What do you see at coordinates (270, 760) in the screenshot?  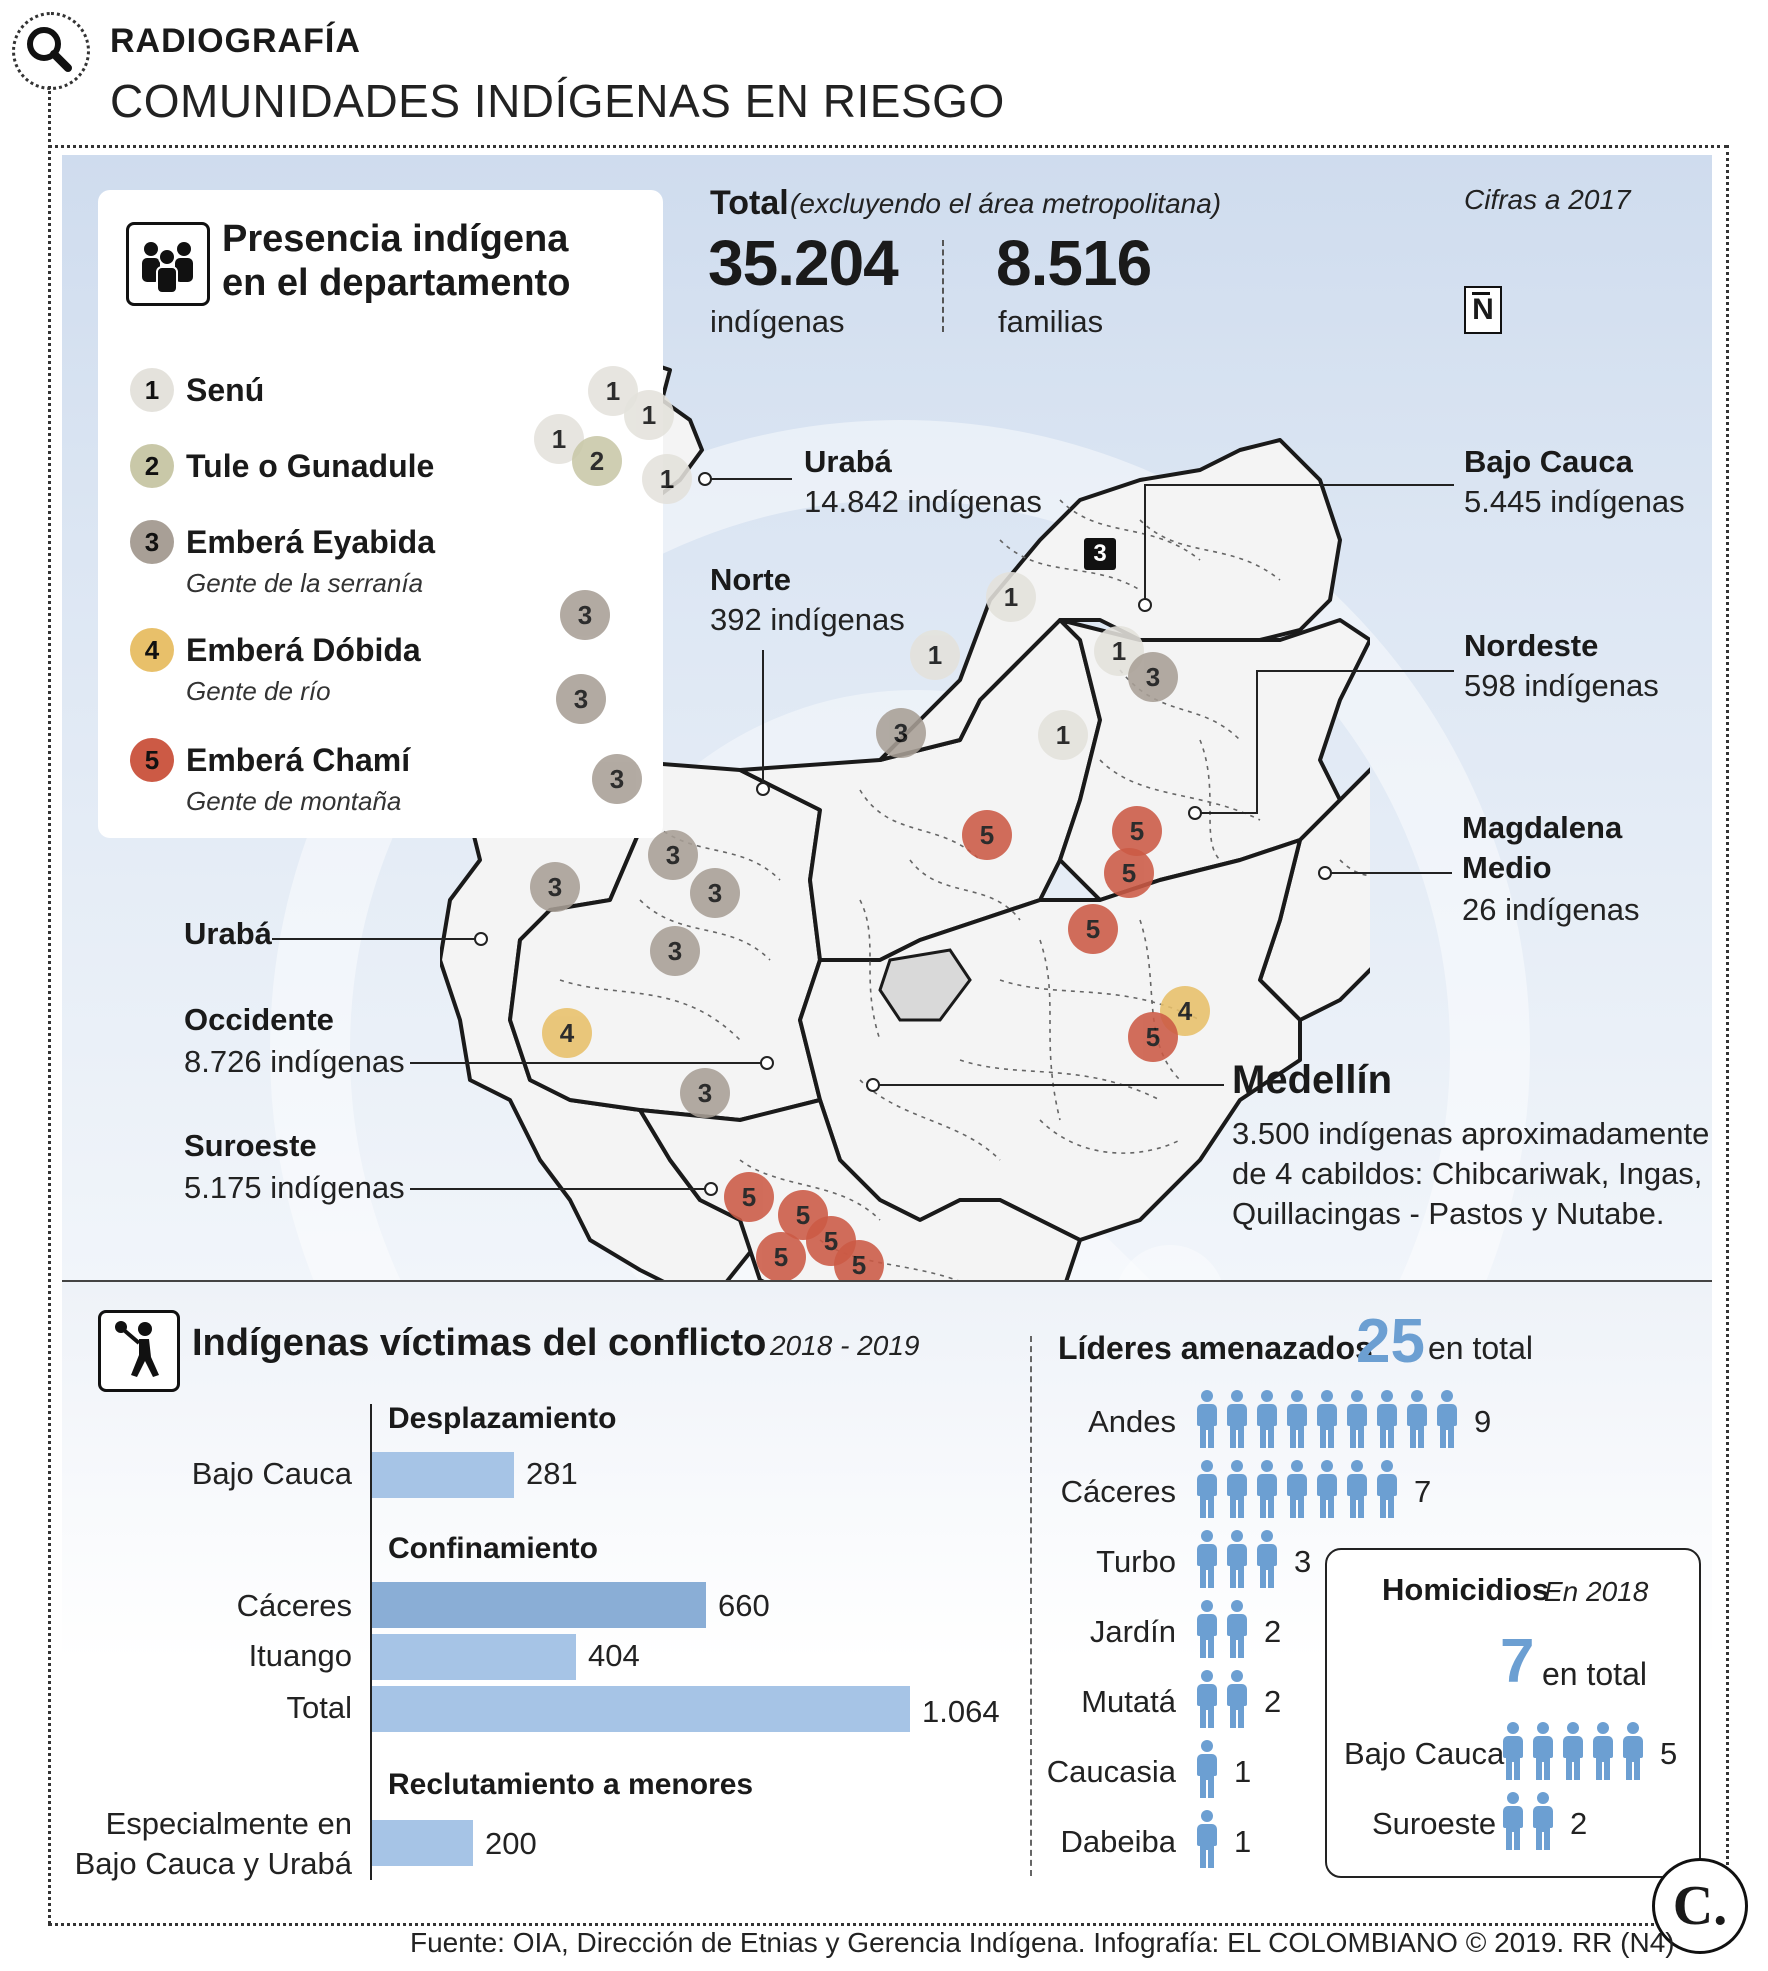 I see `legend-item-embera-chami: 5 Emberá Chamí` at bounding box center [270, 760].